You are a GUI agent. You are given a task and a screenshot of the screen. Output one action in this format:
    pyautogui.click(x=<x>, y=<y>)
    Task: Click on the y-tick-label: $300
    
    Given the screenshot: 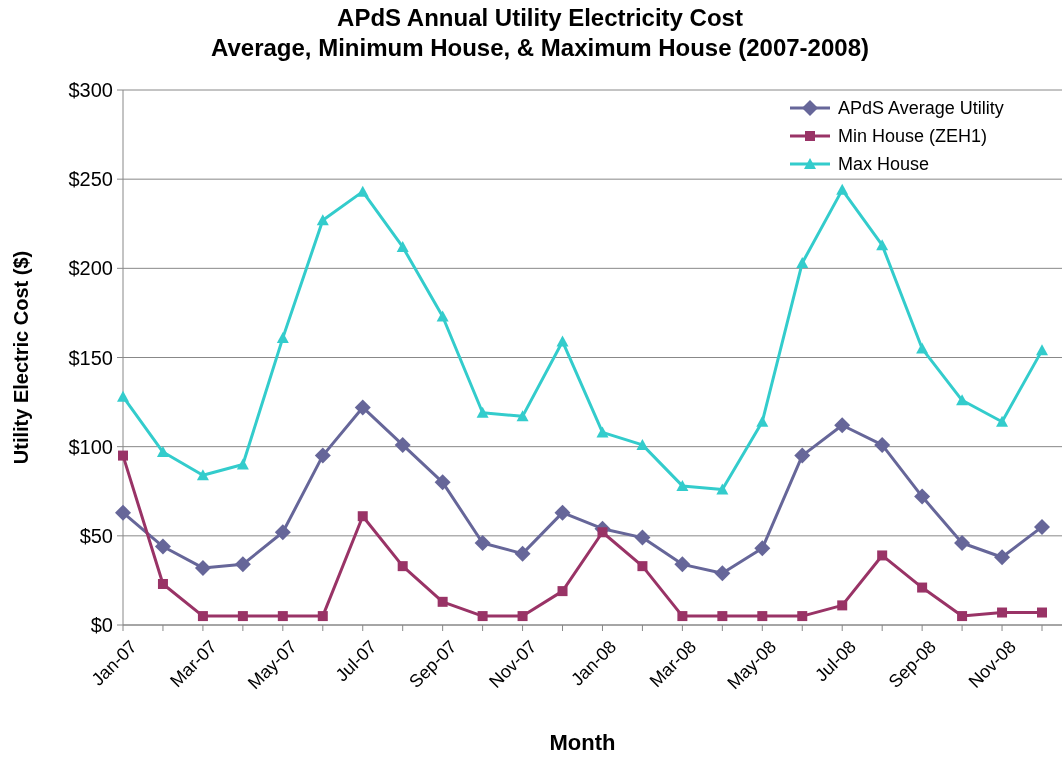 What is the action you would take?
    pyautogui.click(x=90, y=90)
    